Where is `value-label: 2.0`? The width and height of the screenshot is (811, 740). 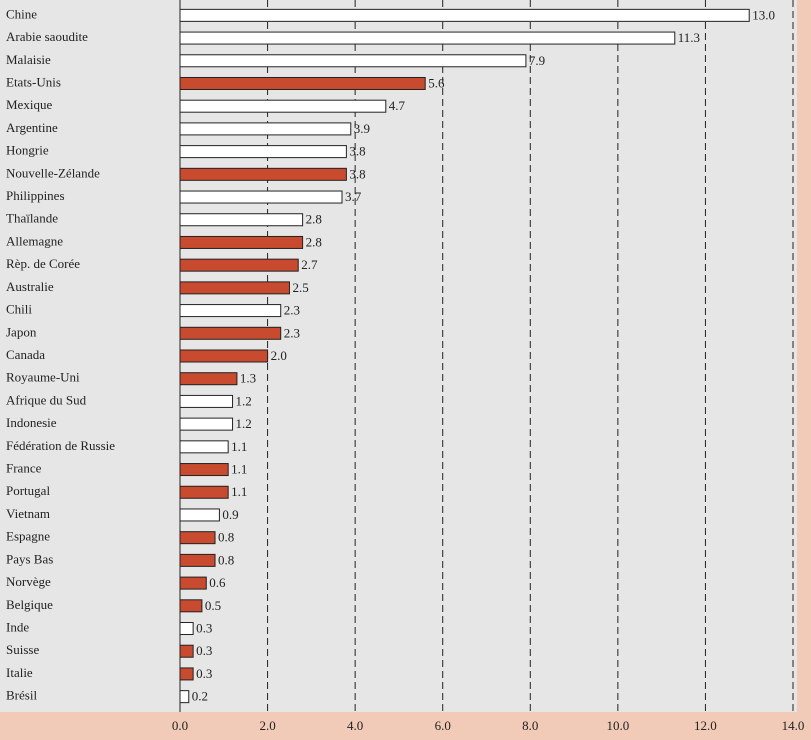 value-label: 2.0 is located at coordinates (279, 355).